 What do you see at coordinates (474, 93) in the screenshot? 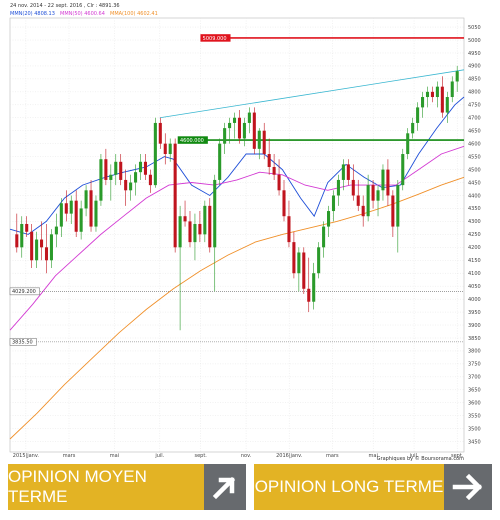
I see `y-tick-label: 4800` at bounding box center [474, 93].